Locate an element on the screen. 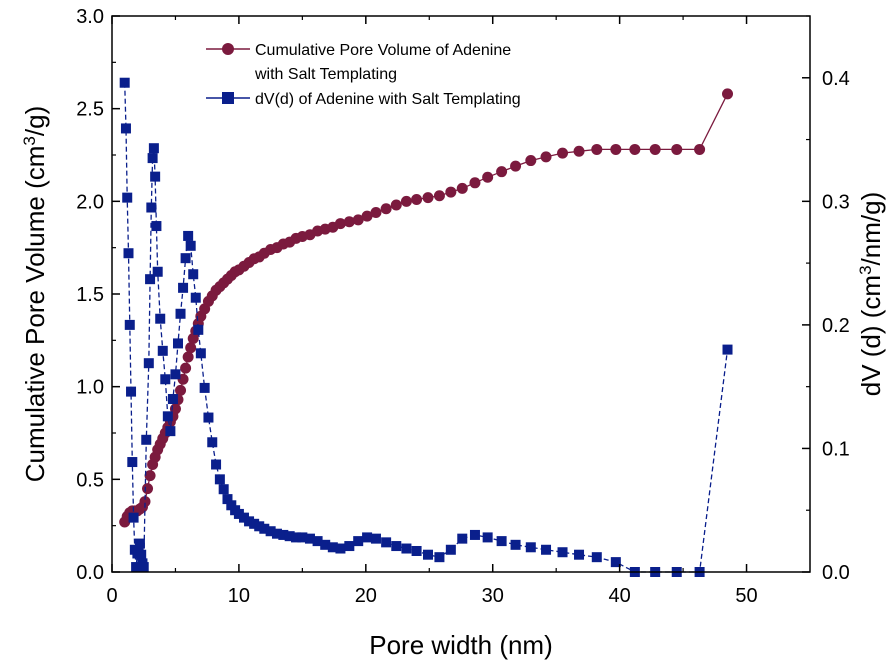 This screenshot has height=664, width=895. y-right-tick-label: 0.2 is located at coordinates (836, 326).